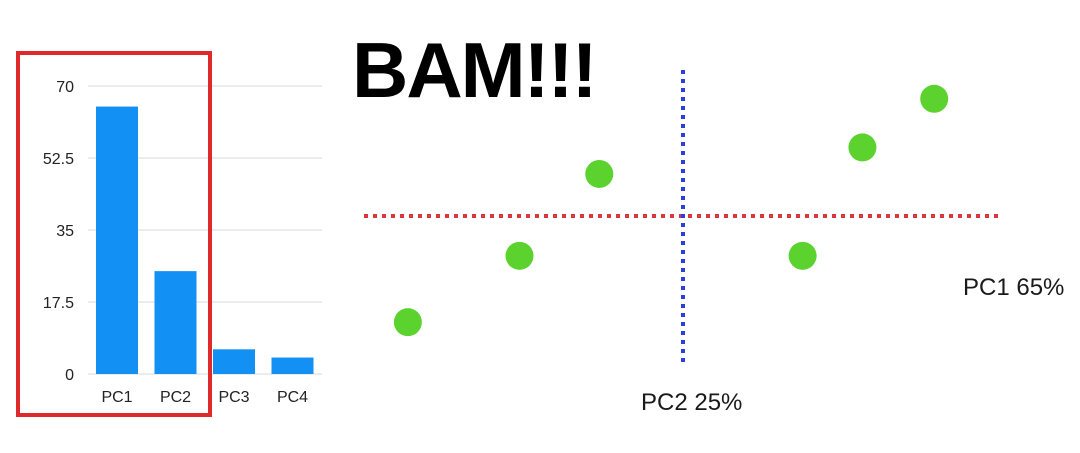 Image resolution: width=1080 pixels, height=453 pixels. I want to click on bar-pc1, so click(117, 240).